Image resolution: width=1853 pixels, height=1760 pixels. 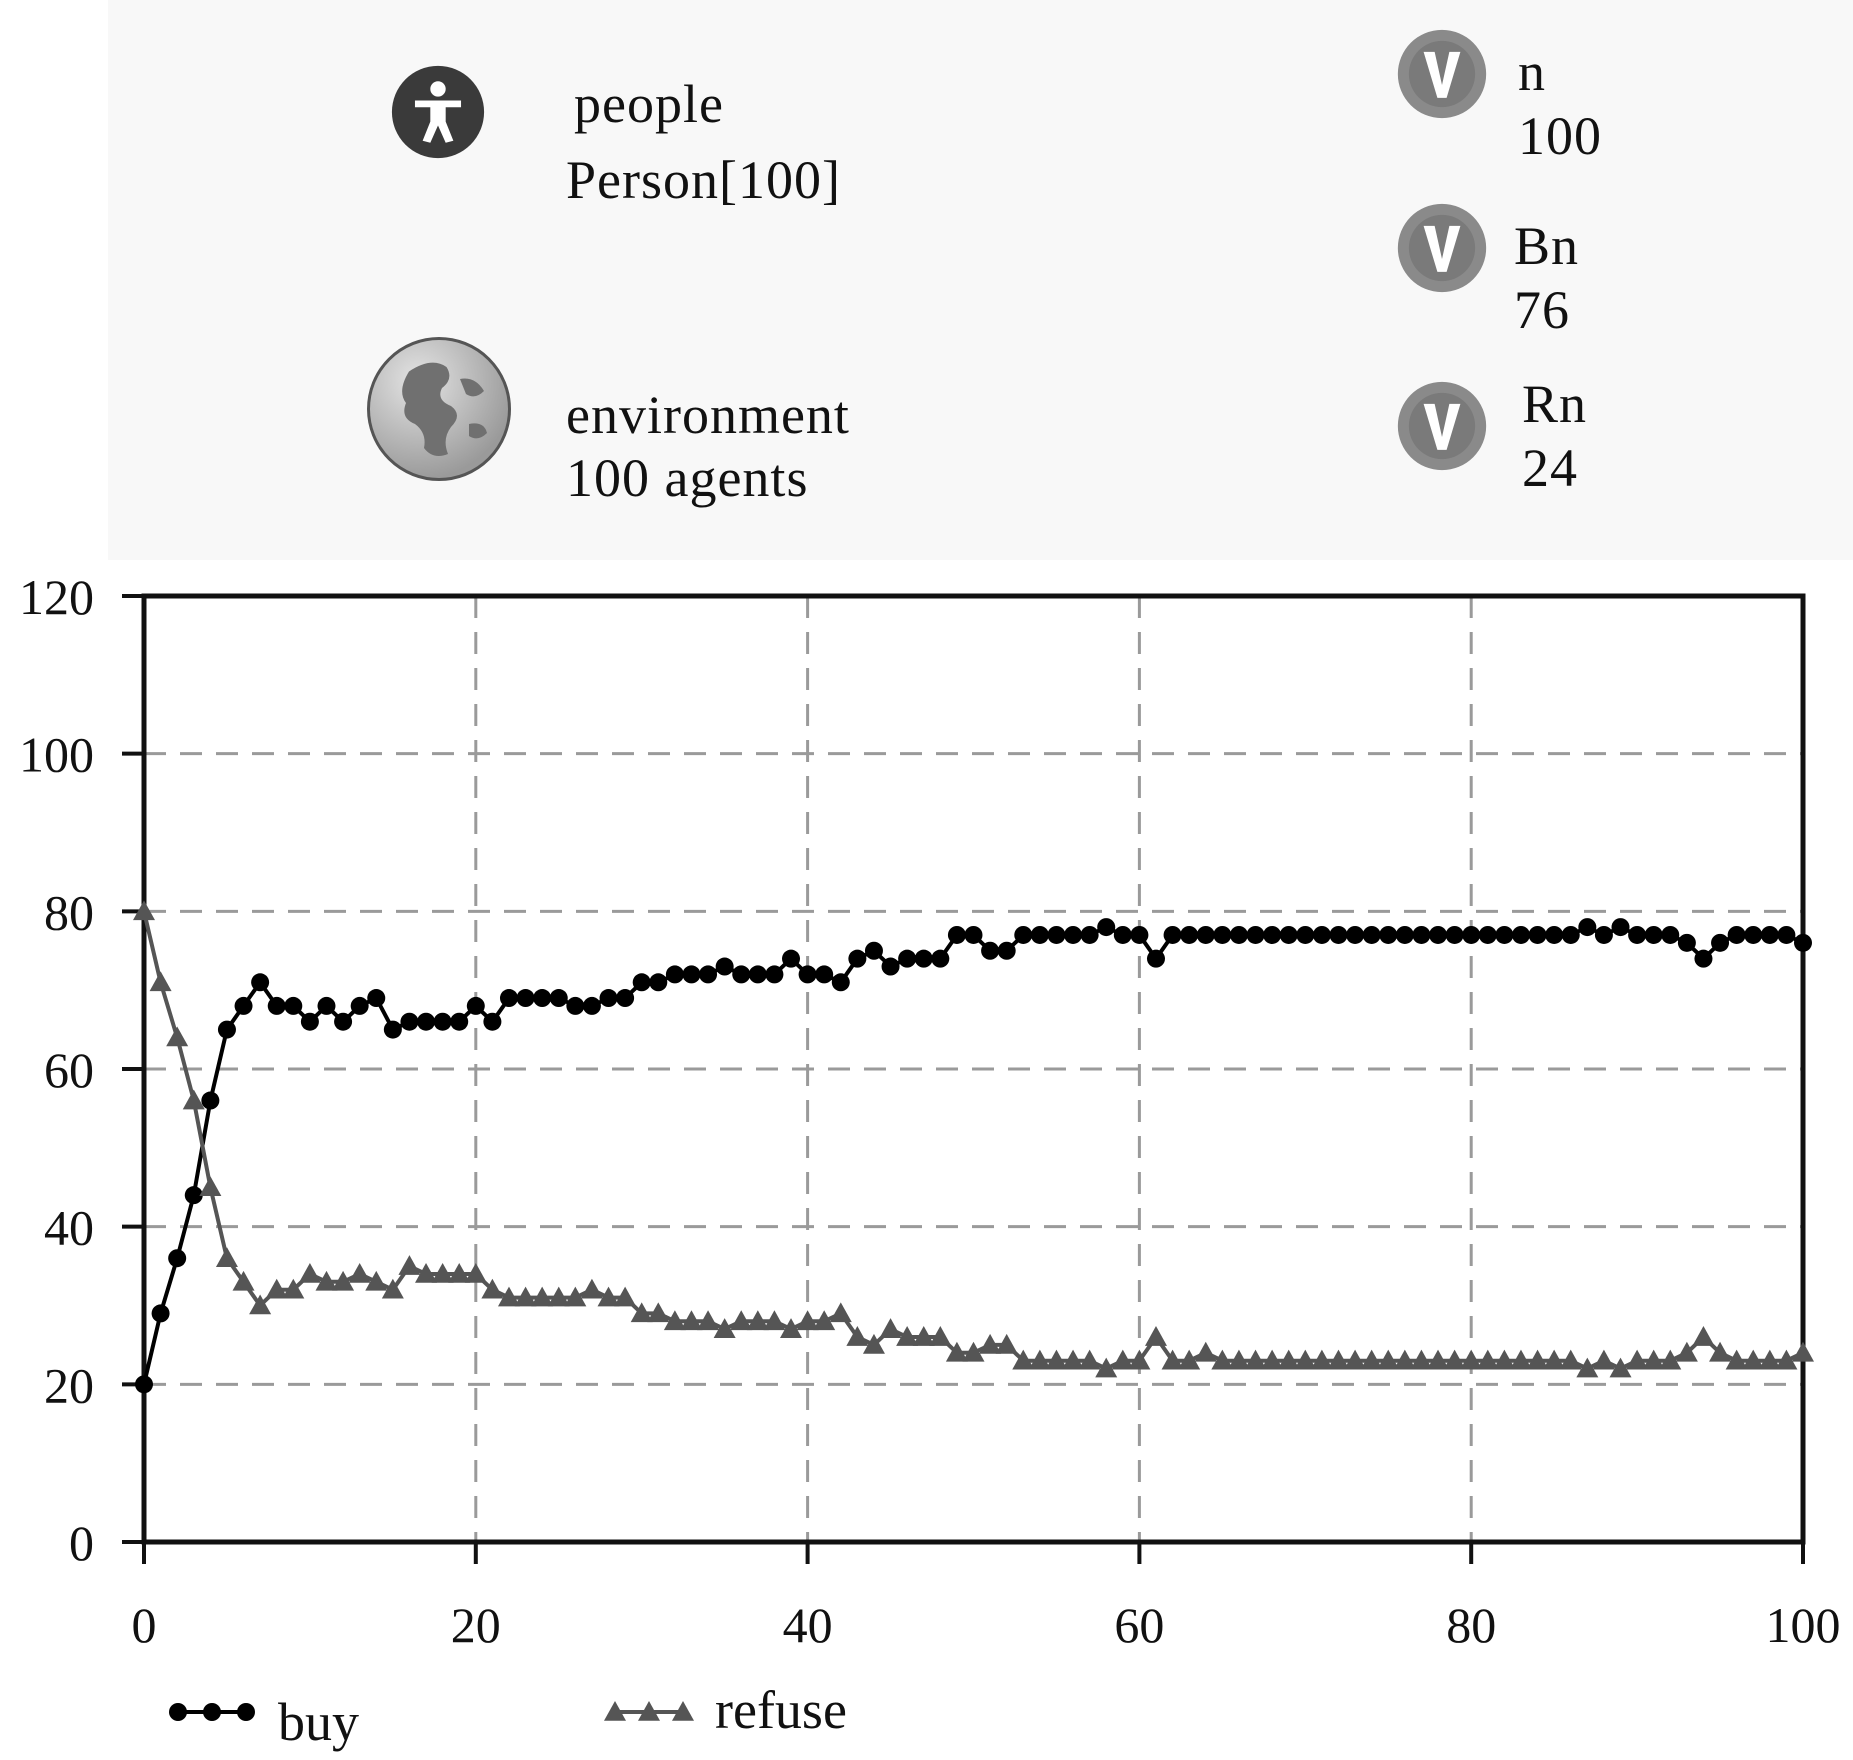 I want to click on agent-population-name: people, so click(x=649, y=104).